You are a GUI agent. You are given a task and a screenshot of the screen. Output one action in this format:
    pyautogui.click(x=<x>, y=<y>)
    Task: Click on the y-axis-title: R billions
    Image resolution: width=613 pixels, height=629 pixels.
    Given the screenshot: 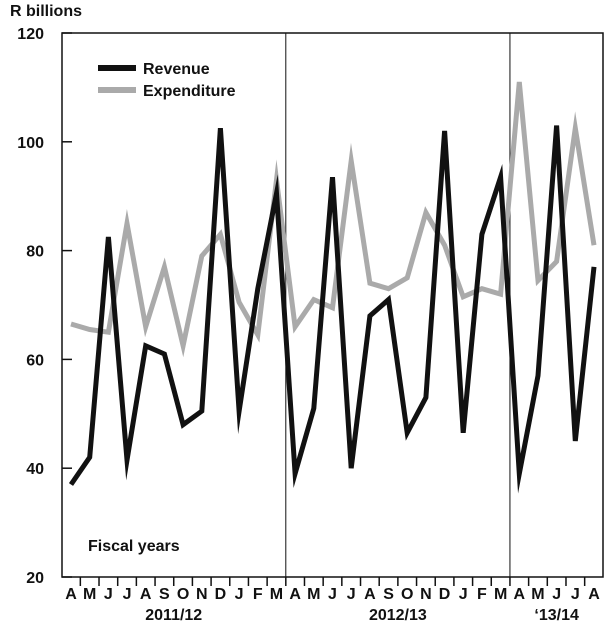 What is the action you would take?
    pyautogui.click(x=46, y=11)
    